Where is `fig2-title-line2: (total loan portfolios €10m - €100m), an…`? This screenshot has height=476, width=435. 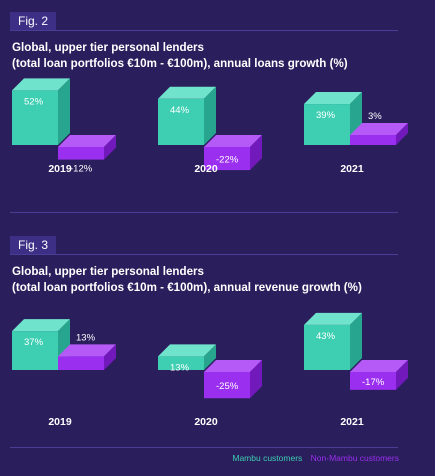
fig2-title-line2: (total loan portfolios €10m - €100m), an… is located at coordinates (180, 63).